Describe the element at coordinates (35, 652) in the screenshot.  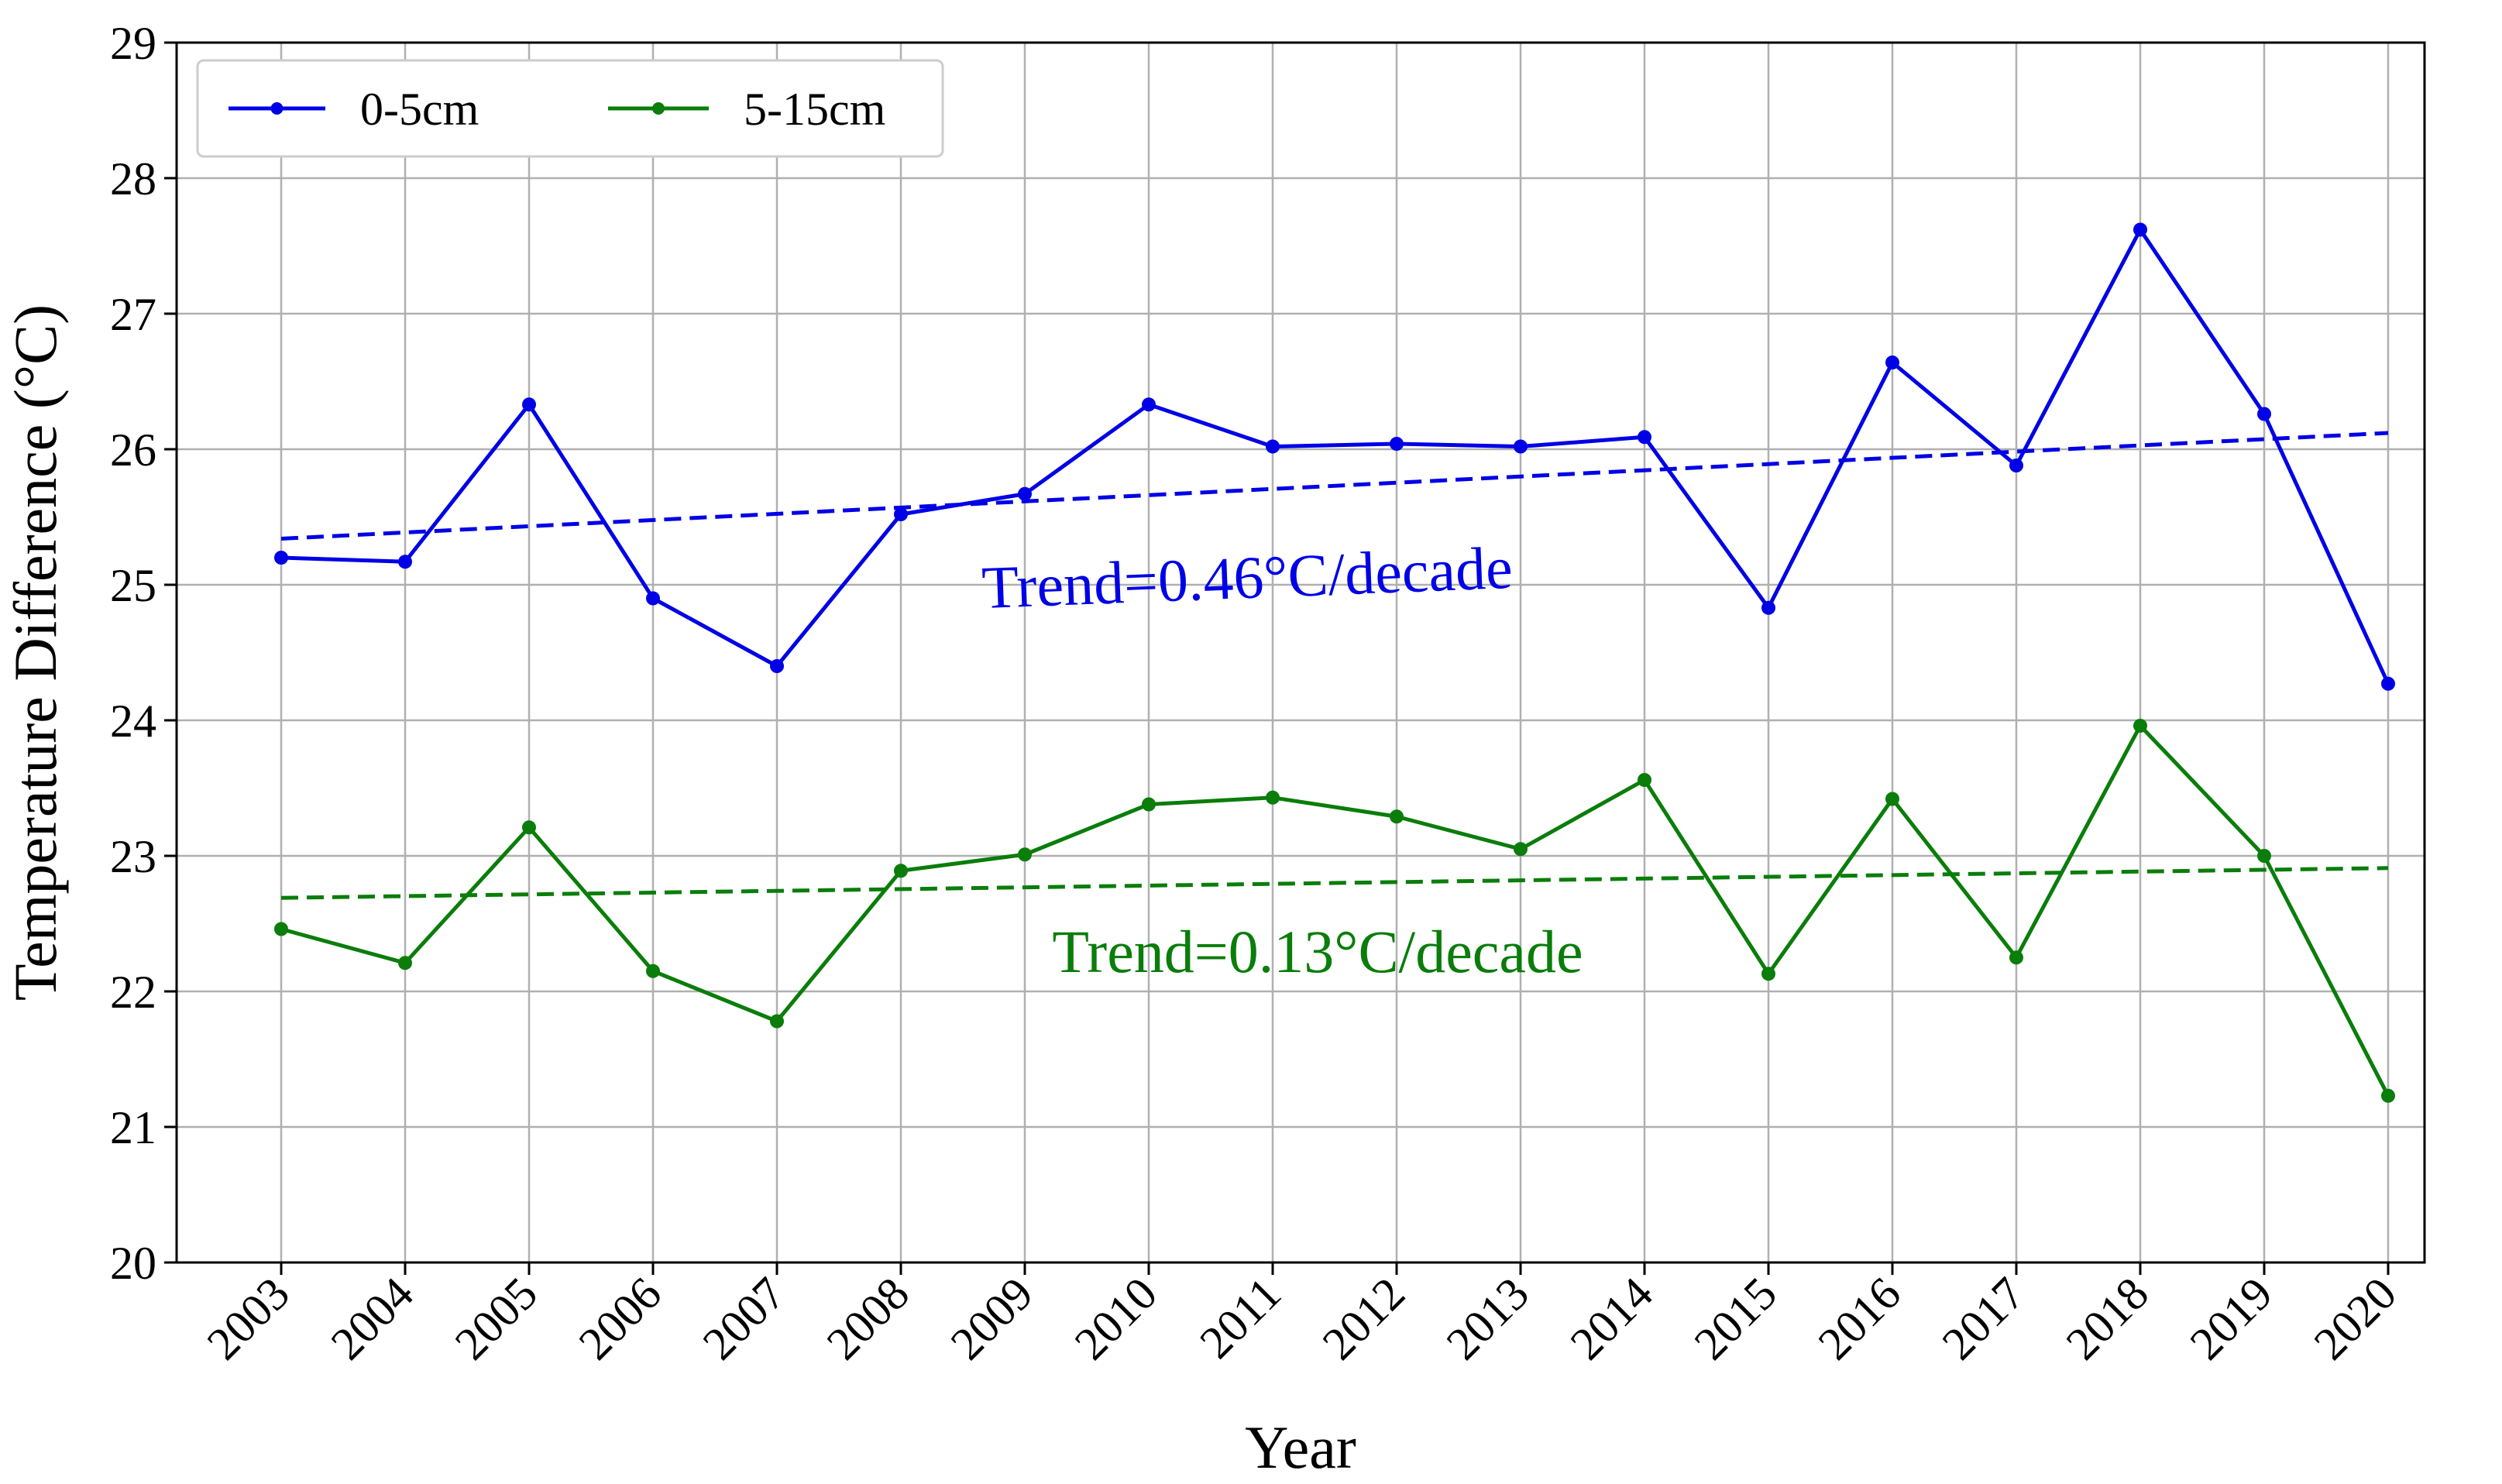
I see `y-axis-label: Temperature Difference (°C)` at that location.